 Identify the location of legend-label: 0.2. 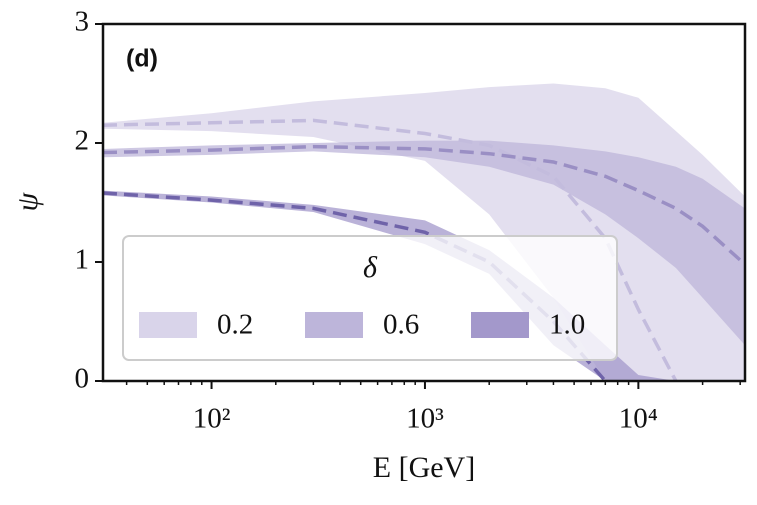
(235, 325).